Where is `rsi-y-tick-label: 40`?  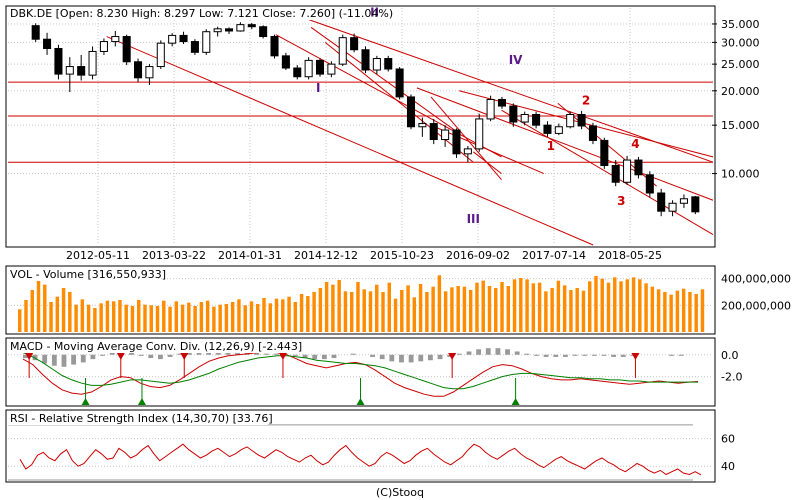 rsi-y-tick-label: 40 is located at coordinates (728, 466).